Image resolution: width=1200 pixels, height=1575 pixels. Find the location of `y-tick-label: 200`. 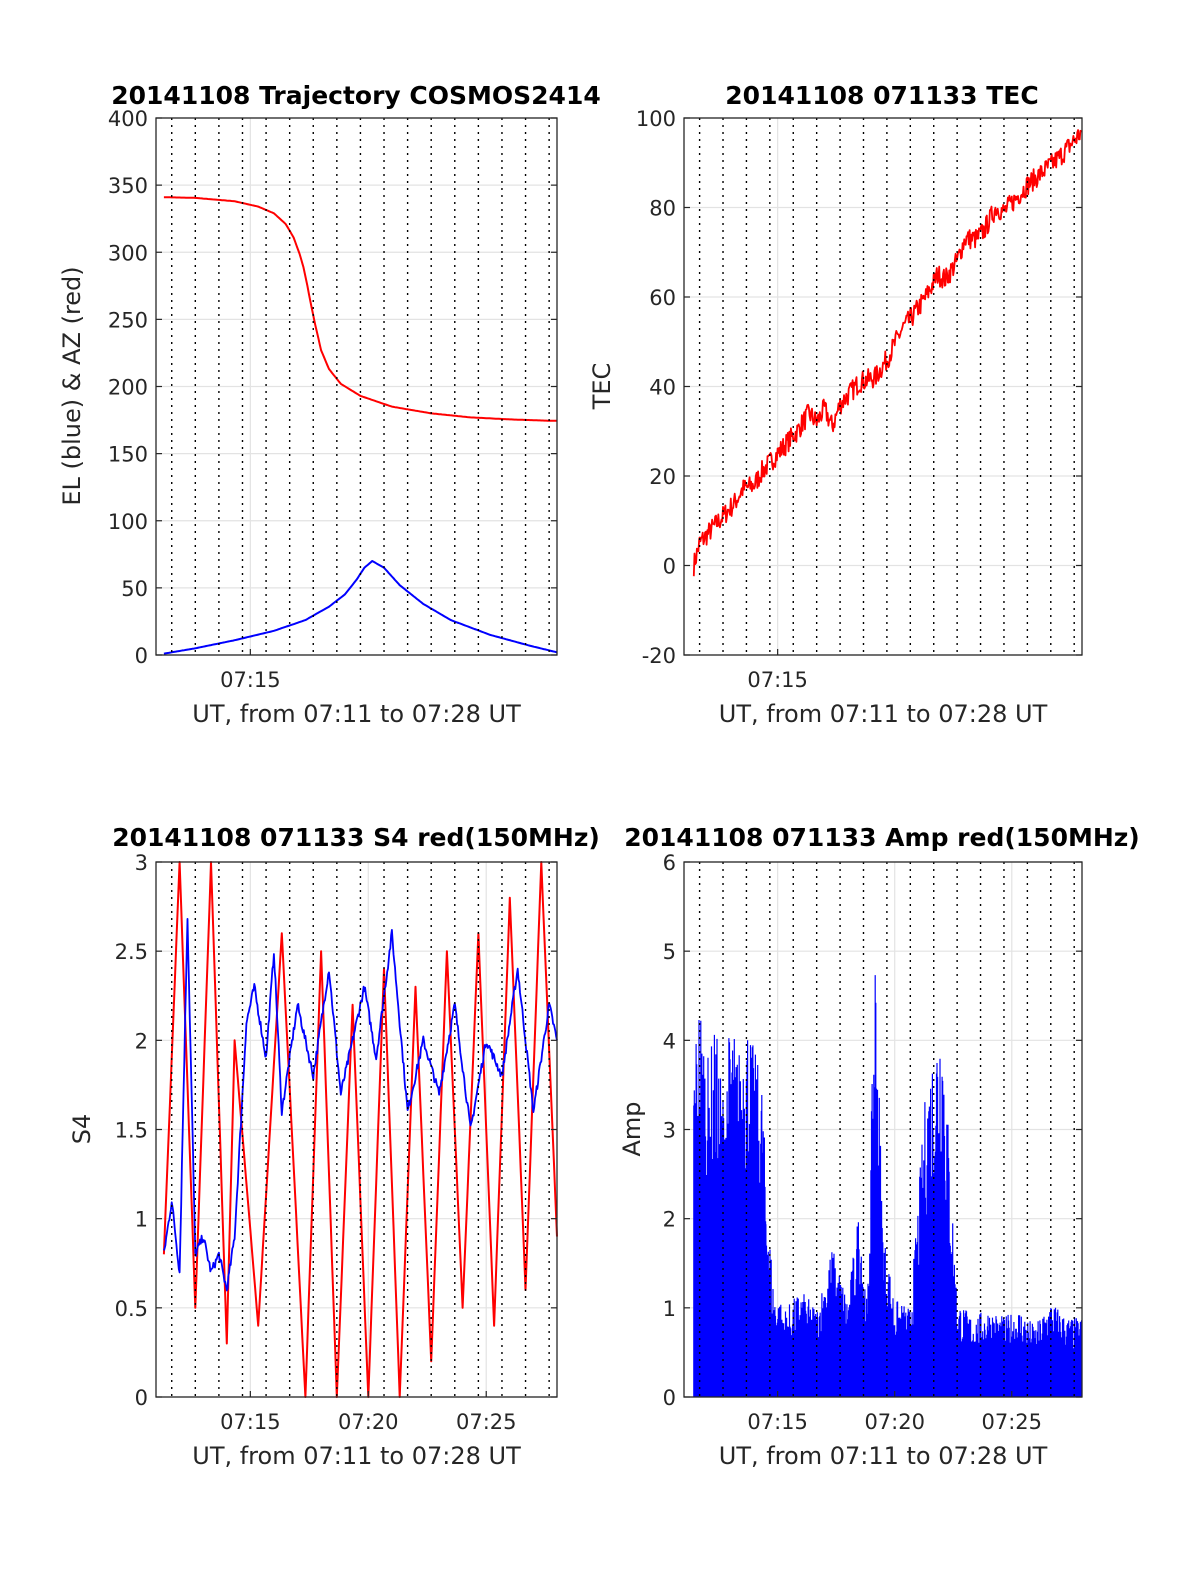

y-tick-label: 200 is located at coordinates (128, 388).